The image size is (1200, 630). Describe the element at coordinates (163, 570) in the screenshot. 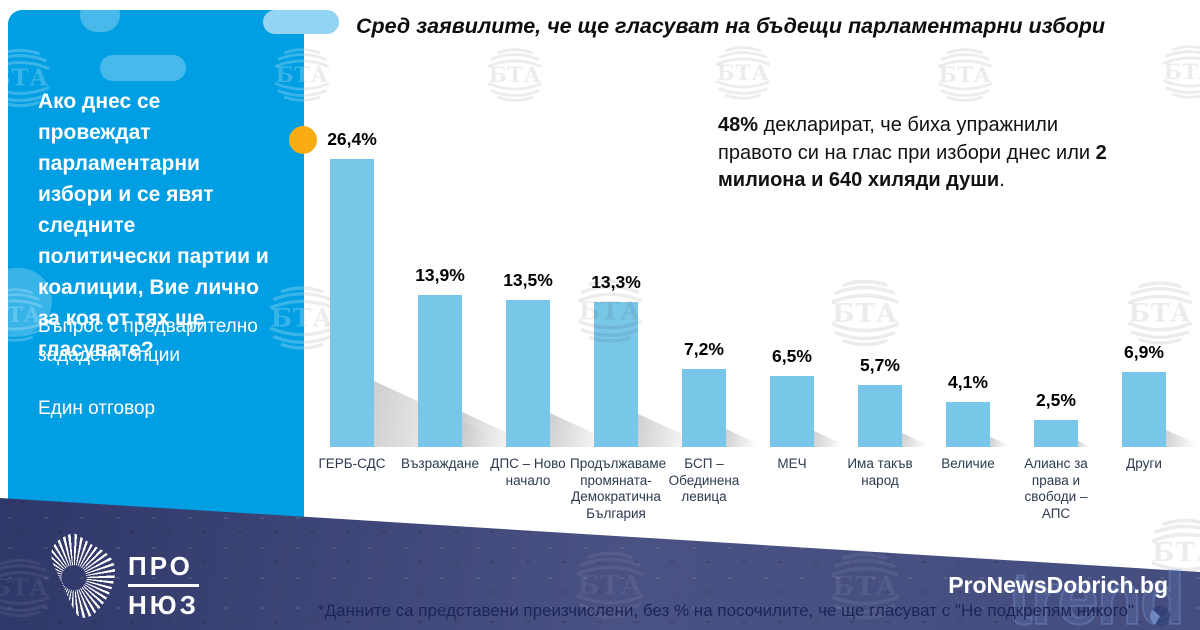

I see `pronews-logo-line1: ПРО` at that location.